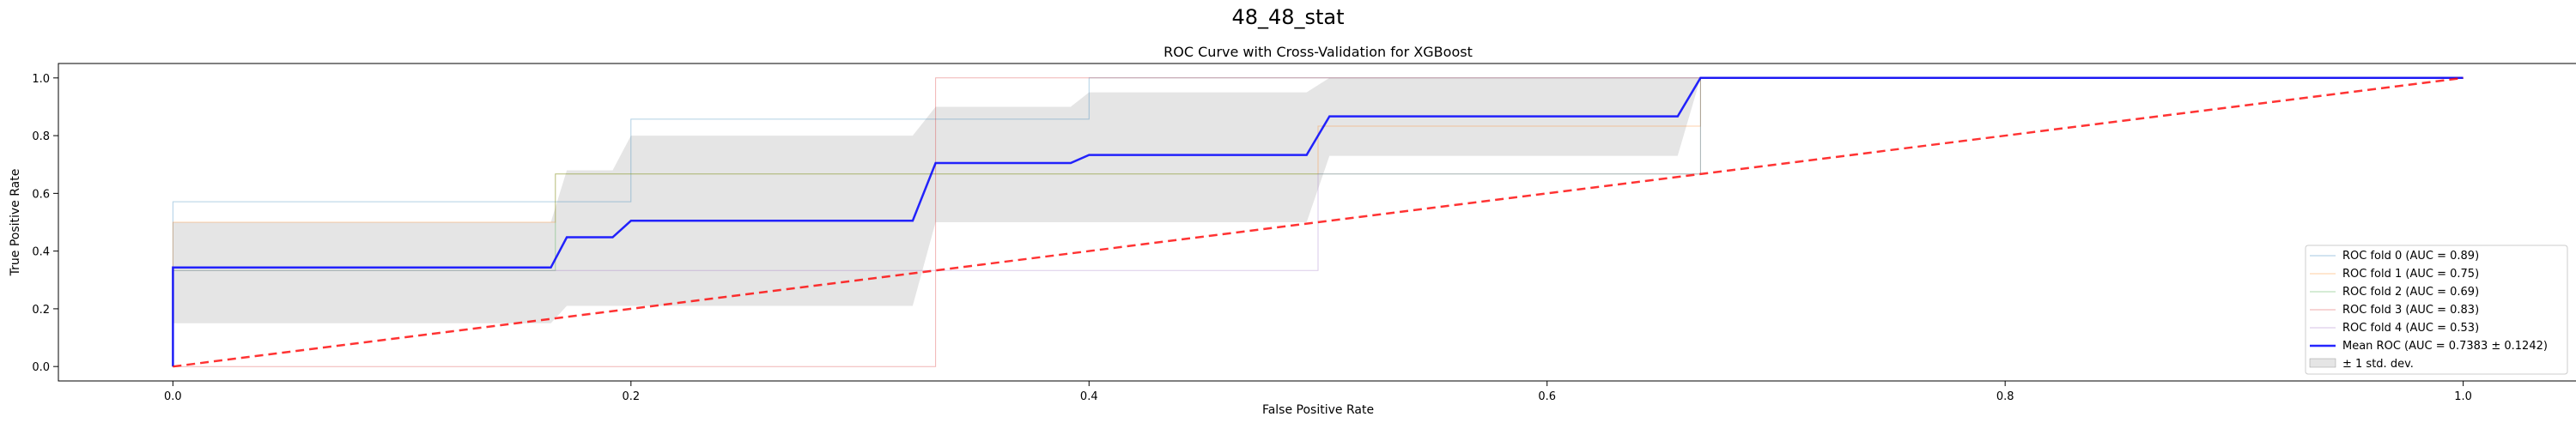  Describe the element at coordinates (1089, 396) in the screenshot. I see `x-tick-label: 0.4` at that location.